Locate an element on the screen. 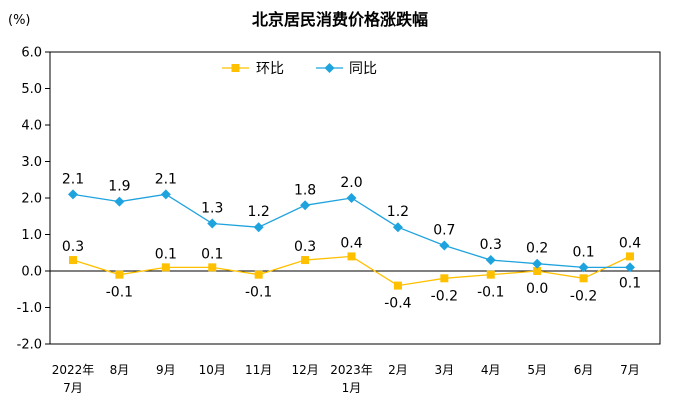 The image size is (681, 409). data-label: 0.2 is located at coordinates (537, 249).